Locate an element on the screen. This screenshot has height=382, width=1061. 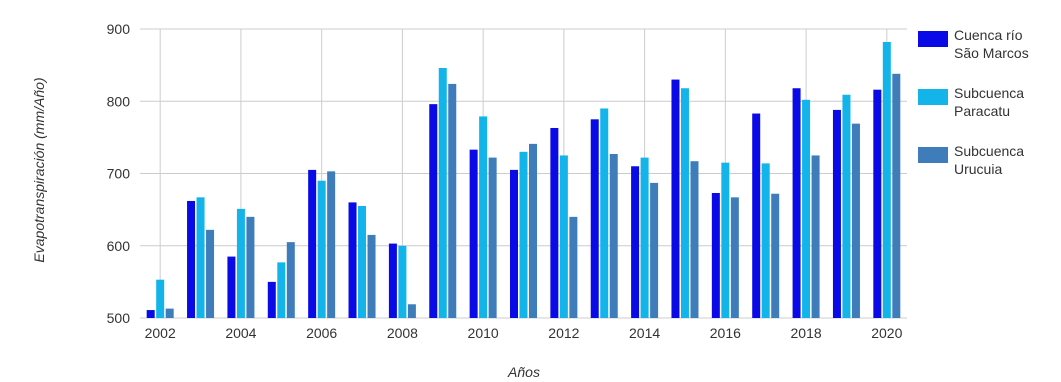
x-tick-label: 2020 is located at coordinates (886, 333).